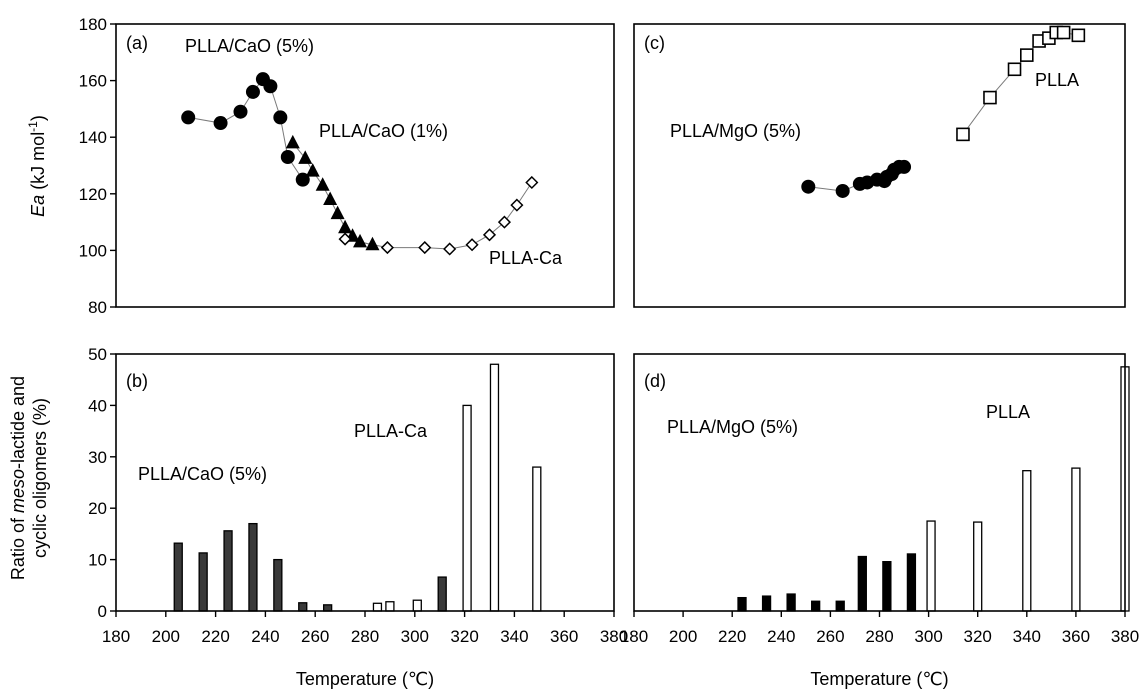  I want to click on y-tick-label: 30, so click(97, 457).